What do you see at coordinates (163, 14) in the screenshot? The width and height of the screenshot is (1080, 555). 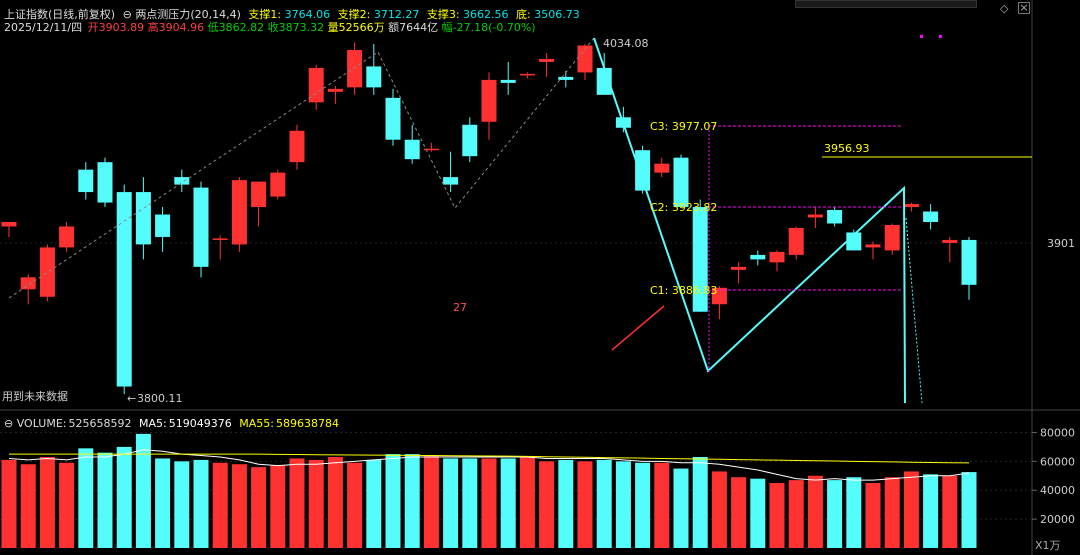 I see `indicator-name: 两点测压力` at bounding box center [163, 14].